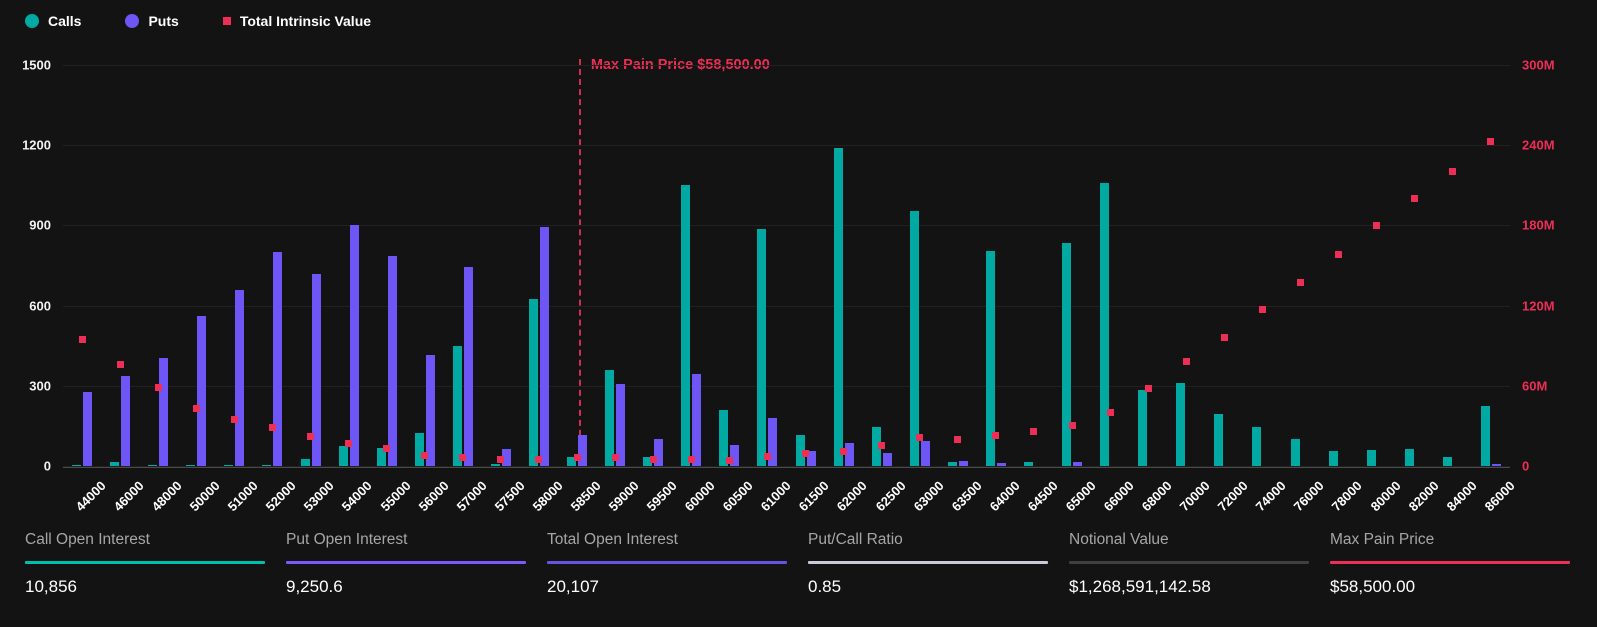 Image resolution: width=1597 pixels, height=627 pixels. I want to click on stat-put-open-interest: Put Open Interest 9,250.6, so click(406, 564).